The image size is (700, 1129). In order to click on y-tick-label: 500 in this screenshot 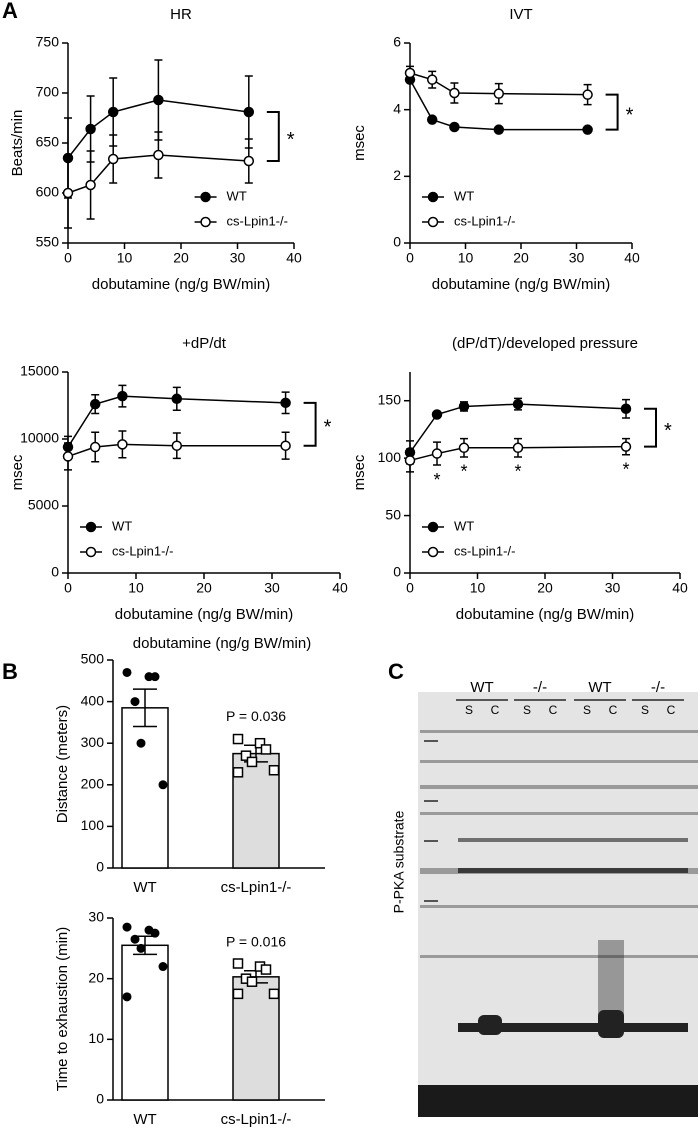, I will do `click(93, 659)`.